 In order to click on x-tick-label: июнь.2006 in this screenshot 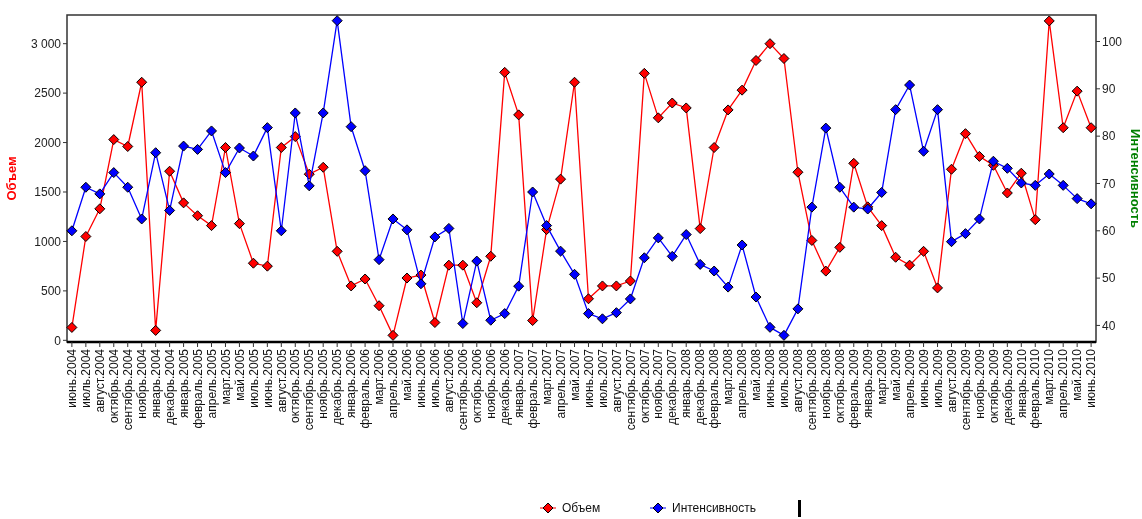, I will do `click(421, 378)`.